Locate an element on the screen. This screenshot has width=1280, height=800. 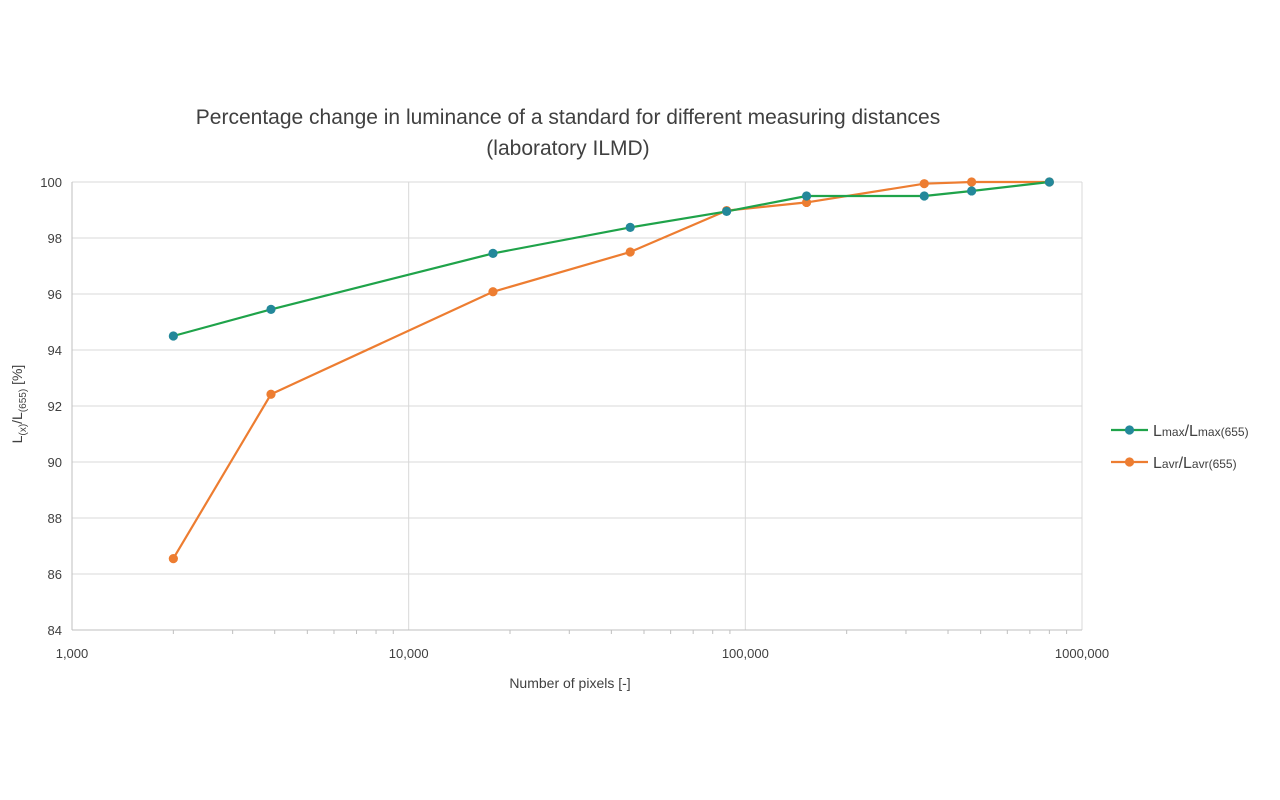
y-tick-label: 96 is located at coordinates (55, 294).